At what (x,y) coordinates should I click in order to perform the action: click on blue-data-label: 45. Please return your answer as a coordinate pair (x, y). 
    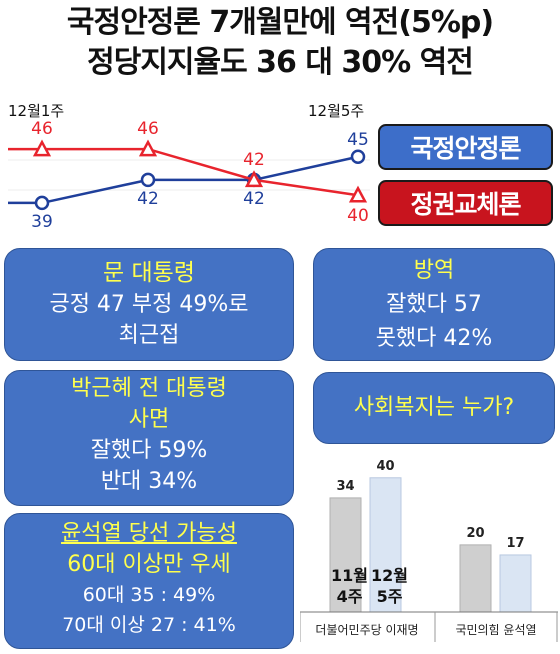
    Looking at the image, I should click on (358, 140).